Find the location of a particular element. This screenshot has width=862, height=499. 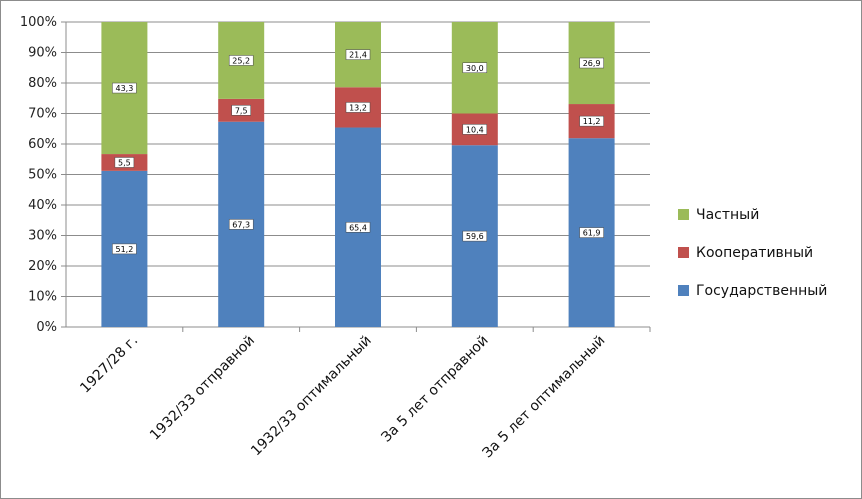

data-label: 13,2 is located at coordinates (358, 107).